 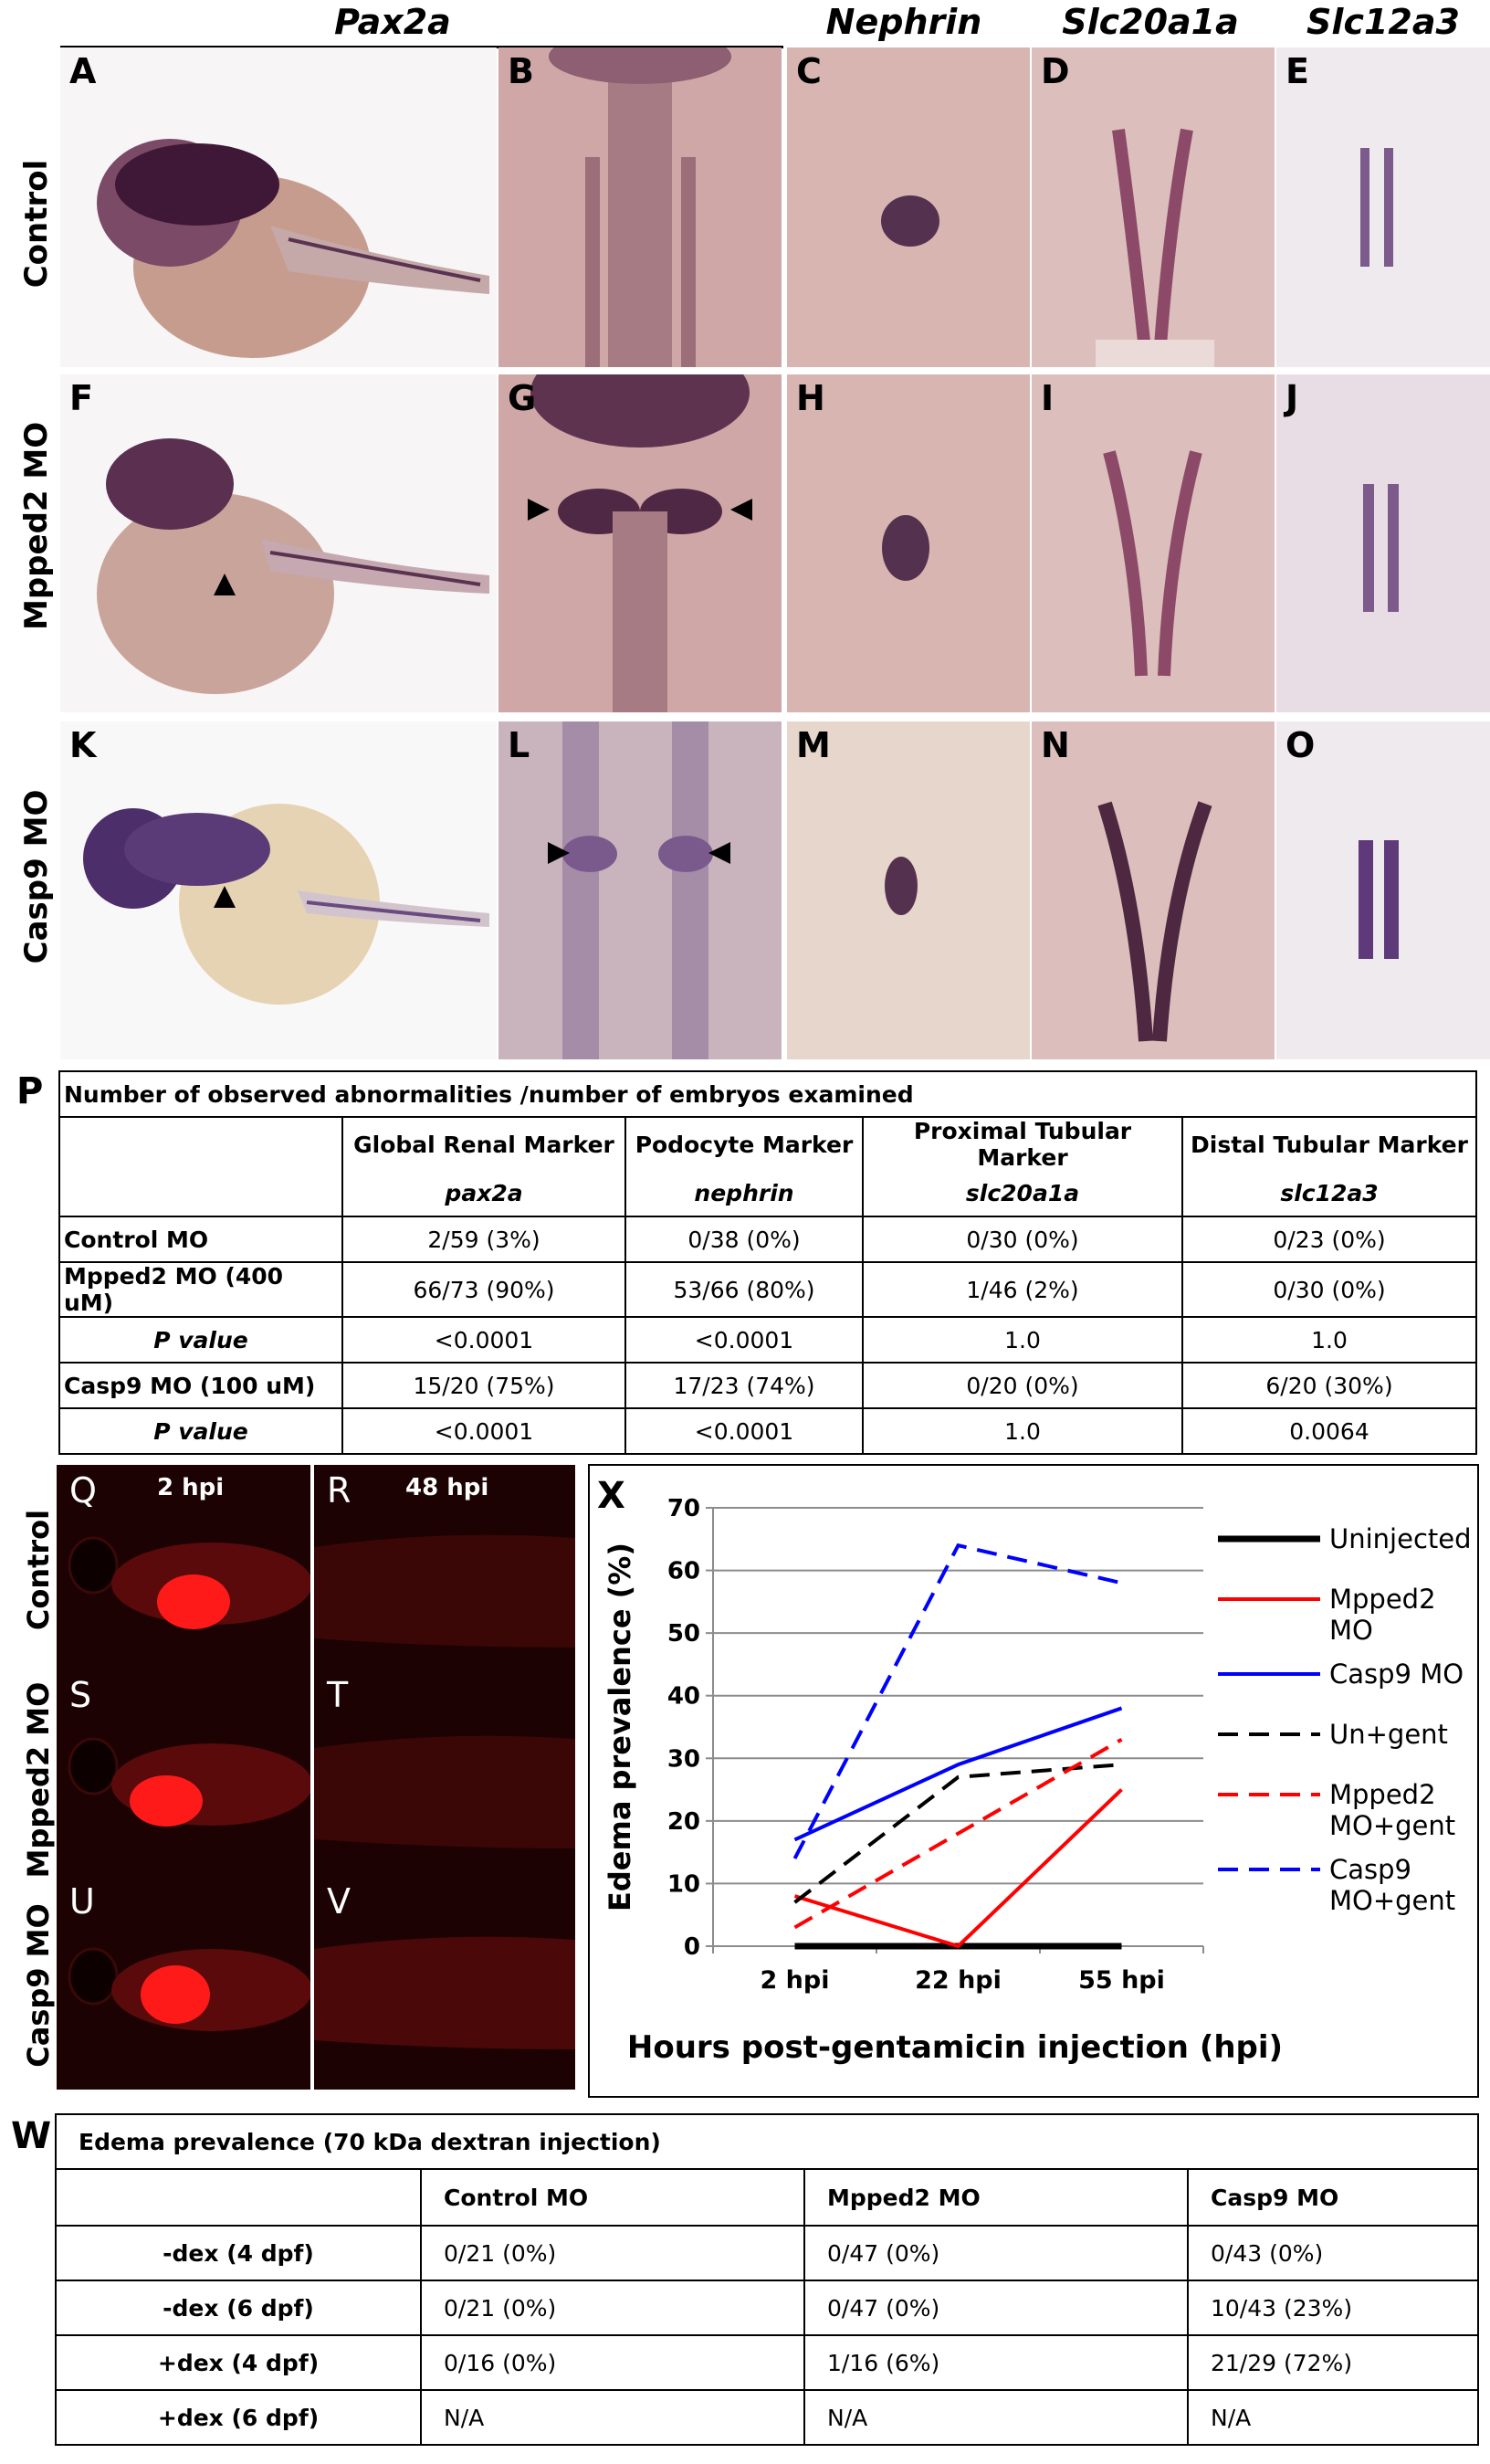 What do you see at coordinates (744, 1289) in the screenshot?
I see `table-p-cell: 53/66 (80%)` at bounding box center [744, 1289].